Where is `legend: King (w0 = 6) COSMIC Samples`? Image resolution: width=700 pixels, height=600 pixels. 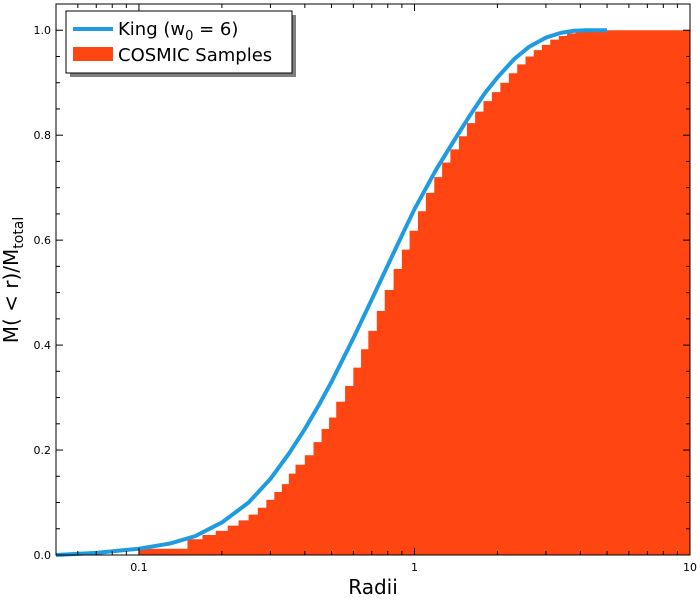 legend: King (w0 = 6) COSMIC Samples is located at coordinates (180, 43).